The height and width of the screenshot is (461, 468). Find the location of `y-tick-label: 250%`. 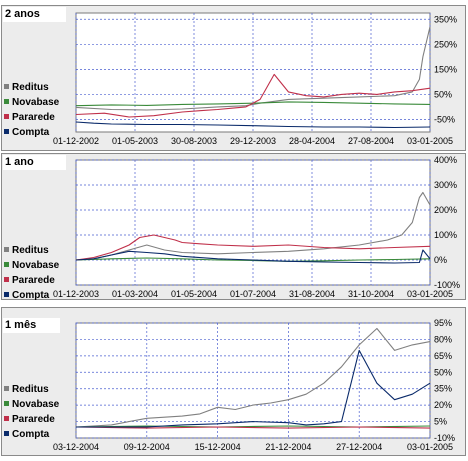

y-tick-label: 250% is located at coordinates (445, 44).